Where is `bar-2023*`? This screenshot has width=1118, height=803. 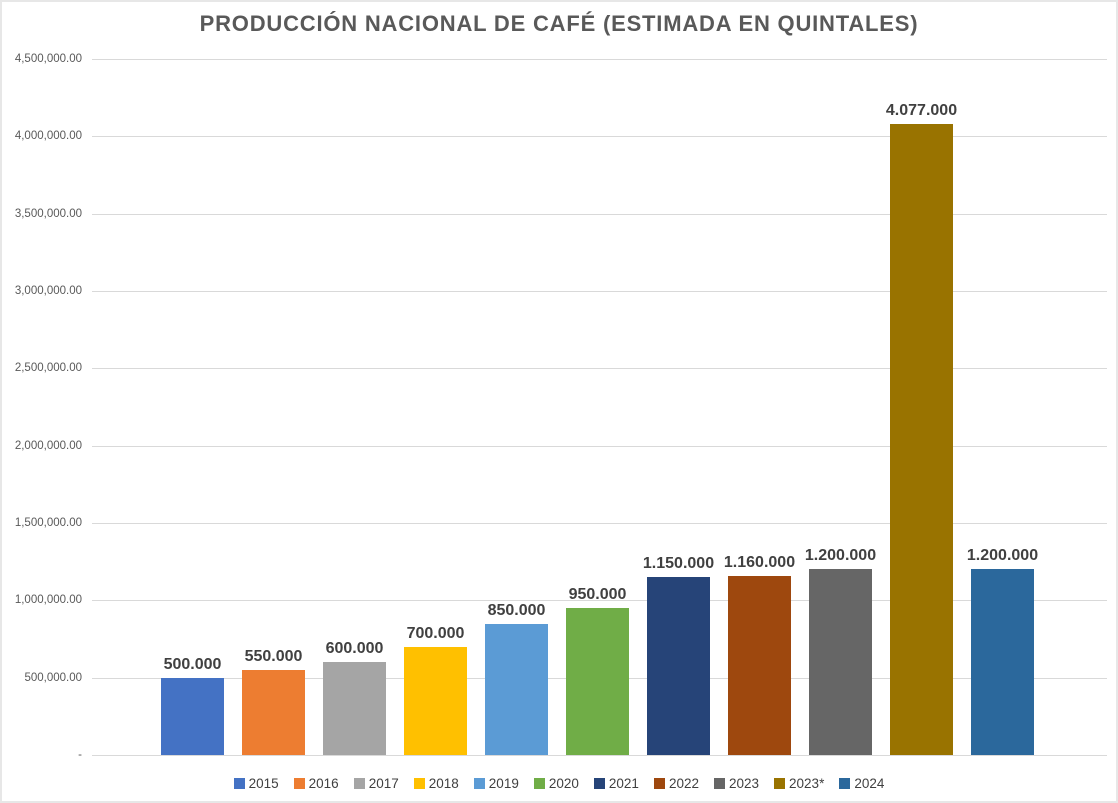 bar-2023* is located at coordinates (921, 439).